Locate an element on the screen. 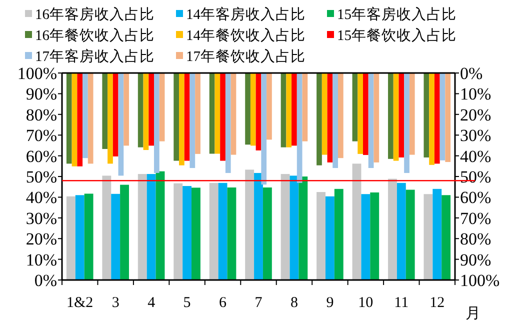 This screenshot has width=520, height=324. legend-label: 15年餐饮收入占比 is located at coordinates (396, 35).